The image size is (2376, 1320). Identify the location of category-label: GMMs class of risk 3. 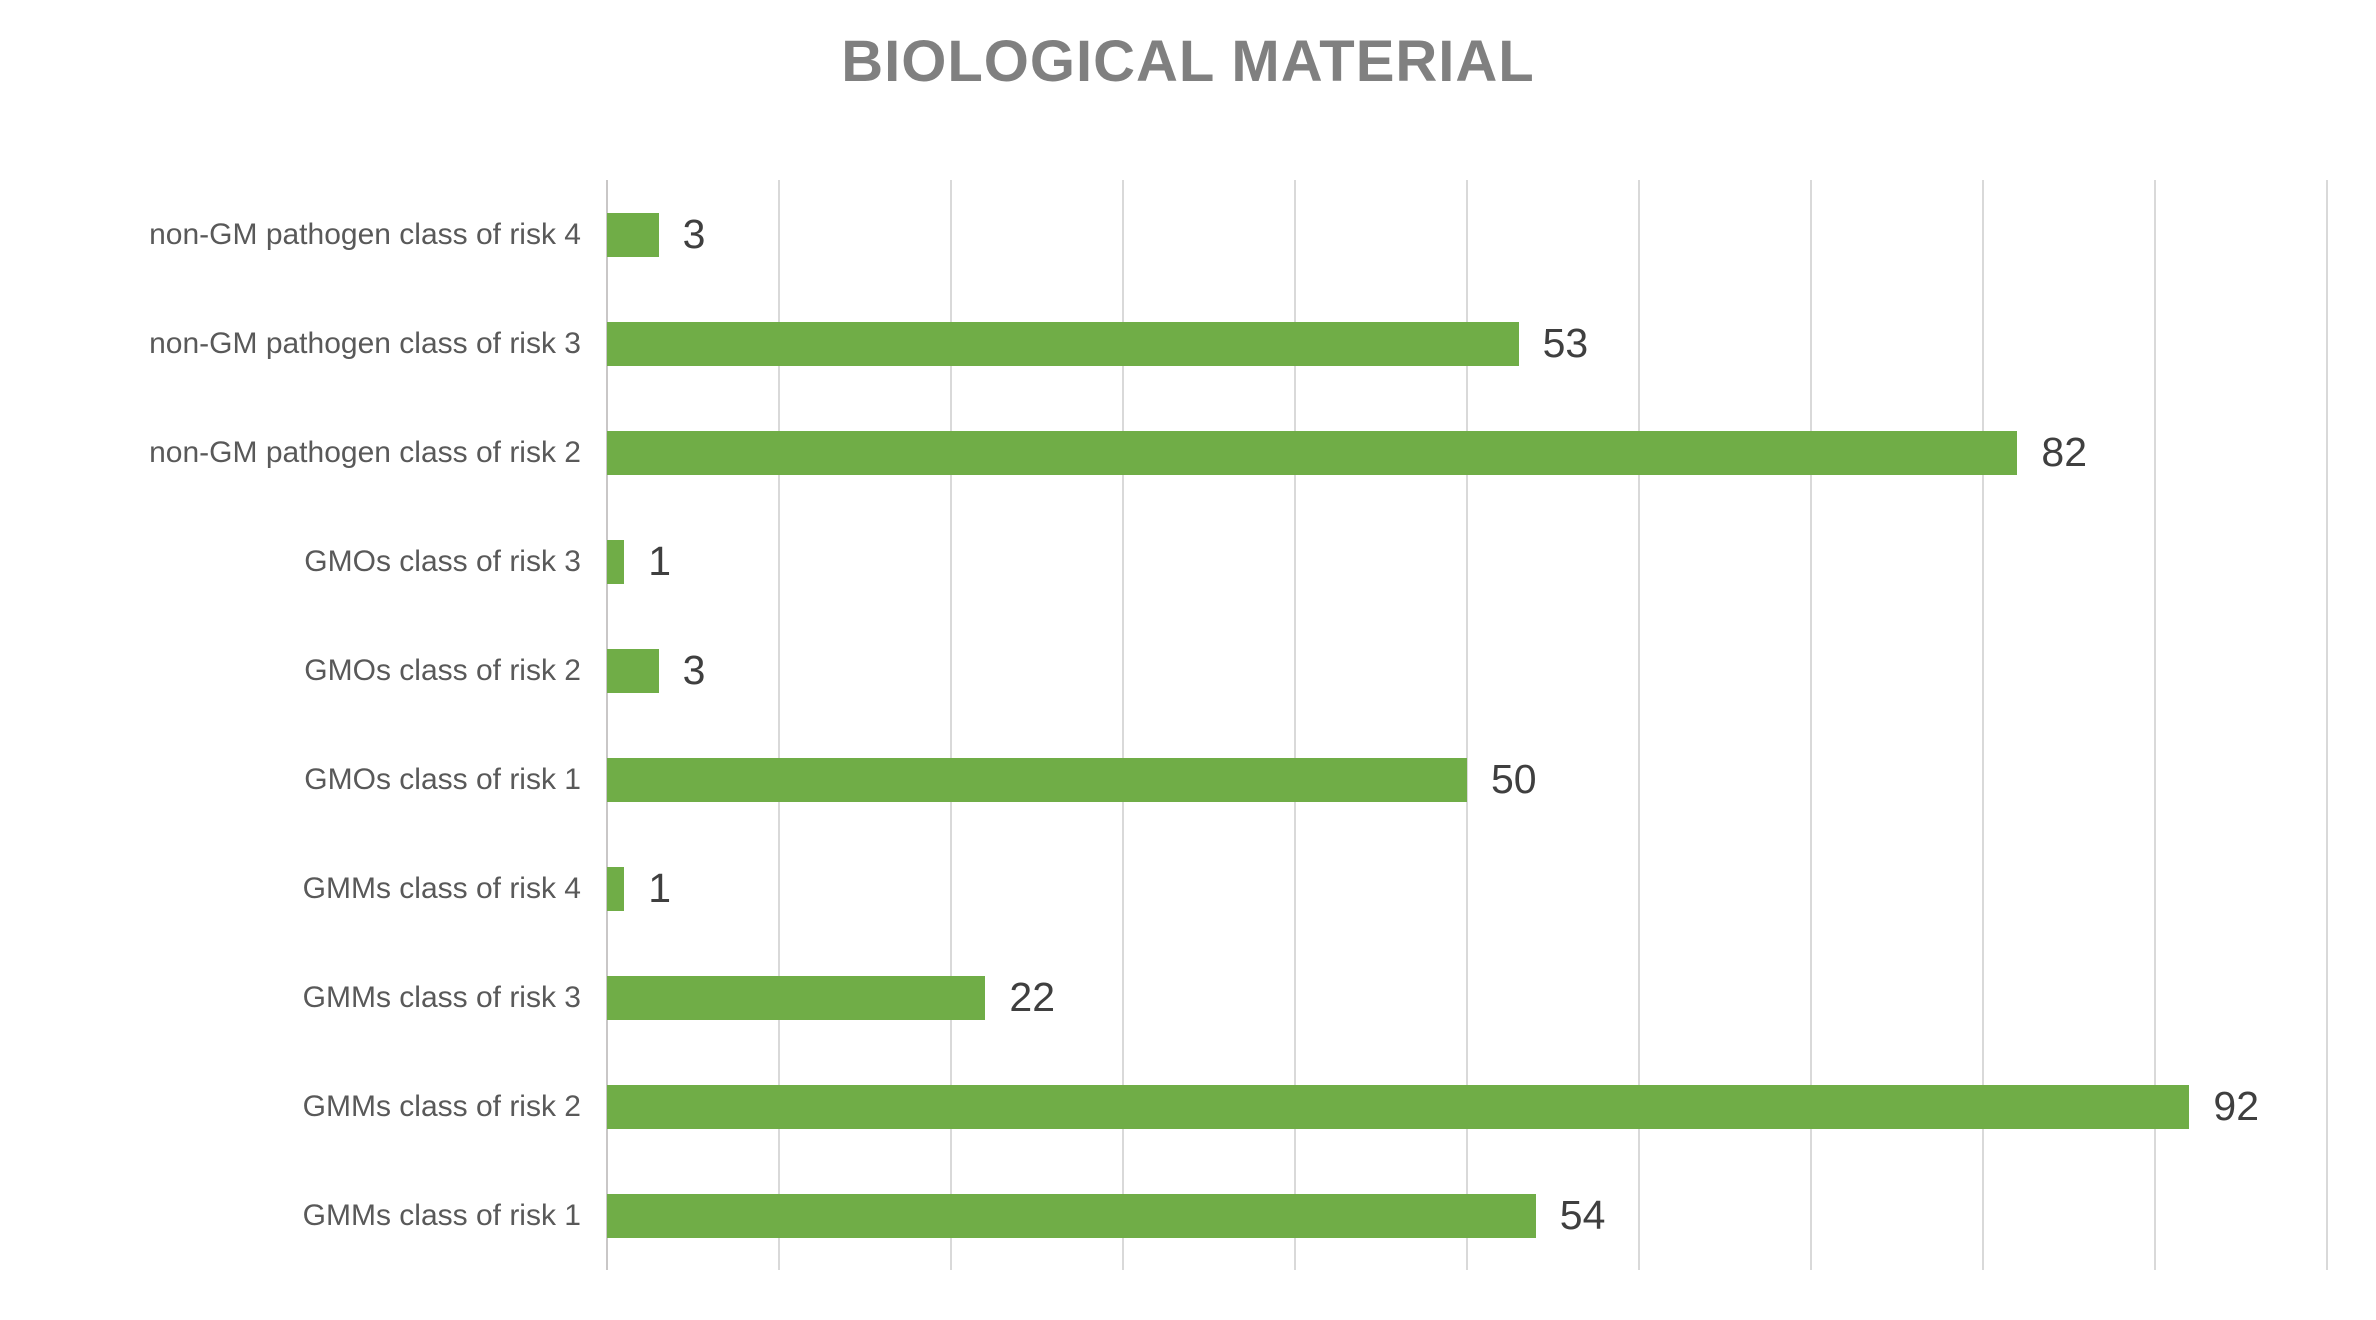
(441, 997).